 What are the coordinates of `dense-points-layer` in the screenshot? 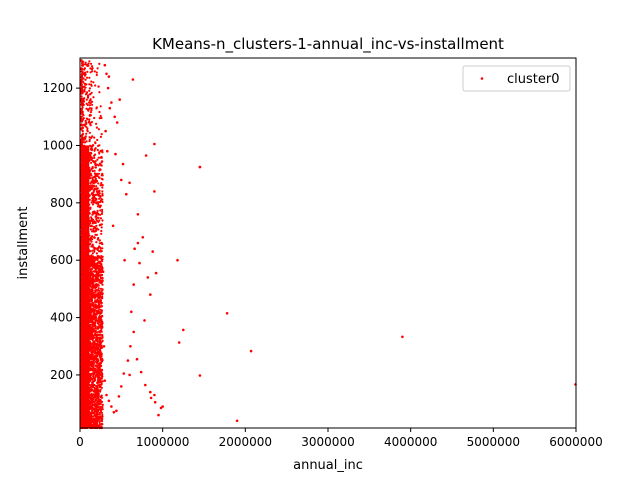 It's located at (92, 244).